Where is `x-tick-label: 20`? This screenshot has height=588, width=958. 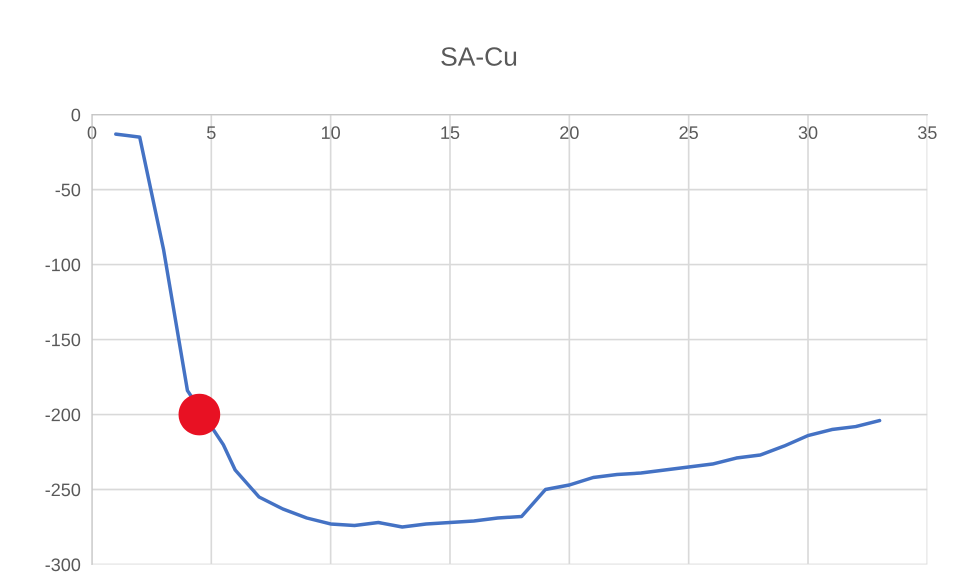
x-tick-label: 20 is located at coordinates (569, 133).